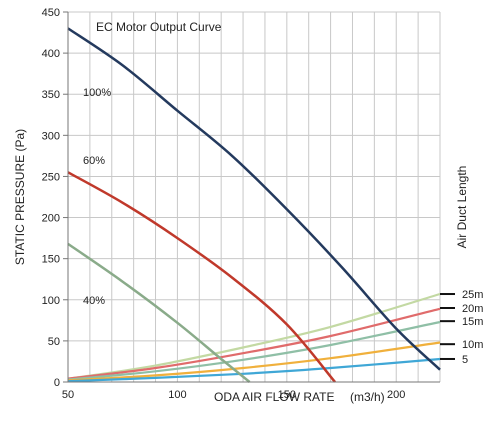  What do you see at coordinates (51, 301) in the screenshot?
I see `y-tick-label: 100` at bounding box center [51, 301].